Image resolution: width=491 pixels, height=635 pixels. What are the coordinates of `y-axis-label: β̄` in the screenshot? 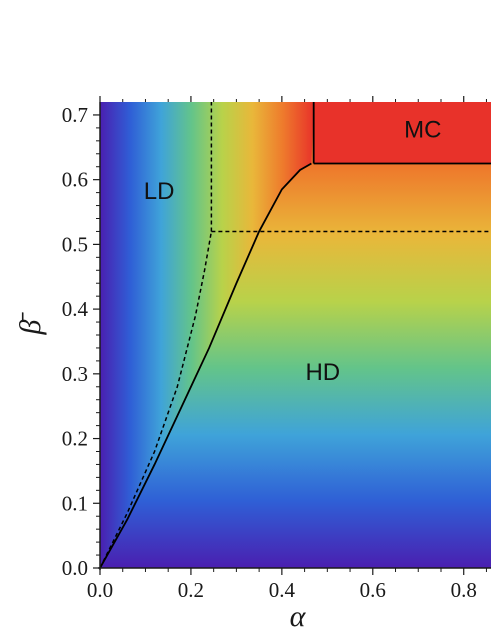 It's located at (30, 324).